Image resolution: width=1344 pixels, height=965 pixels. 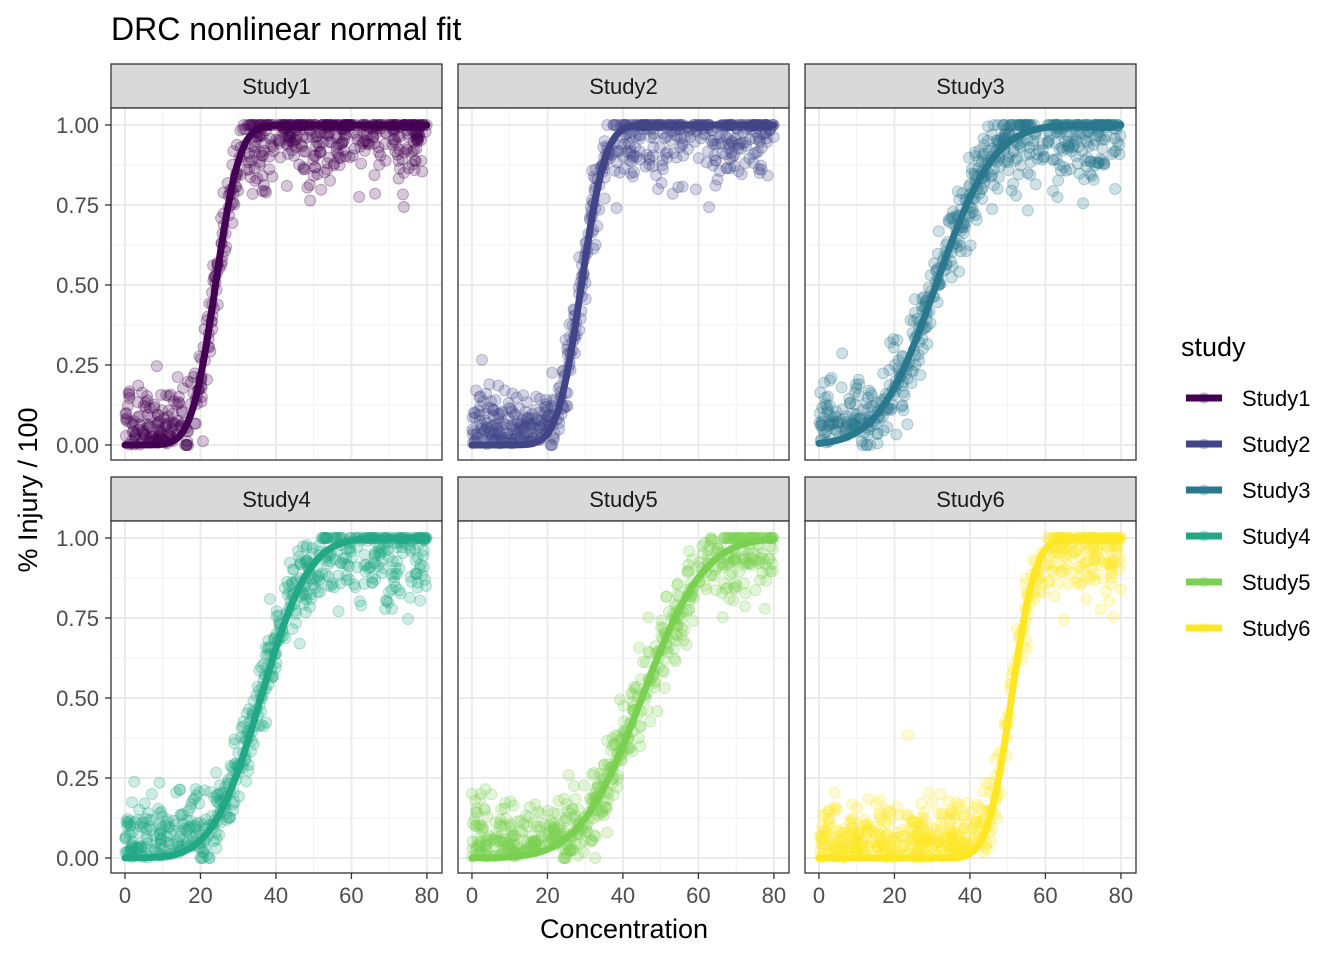 What do you see at coordinates (1204, 398) in the screenshot?
I see `legend-point` at bounding box center [1204, 398].